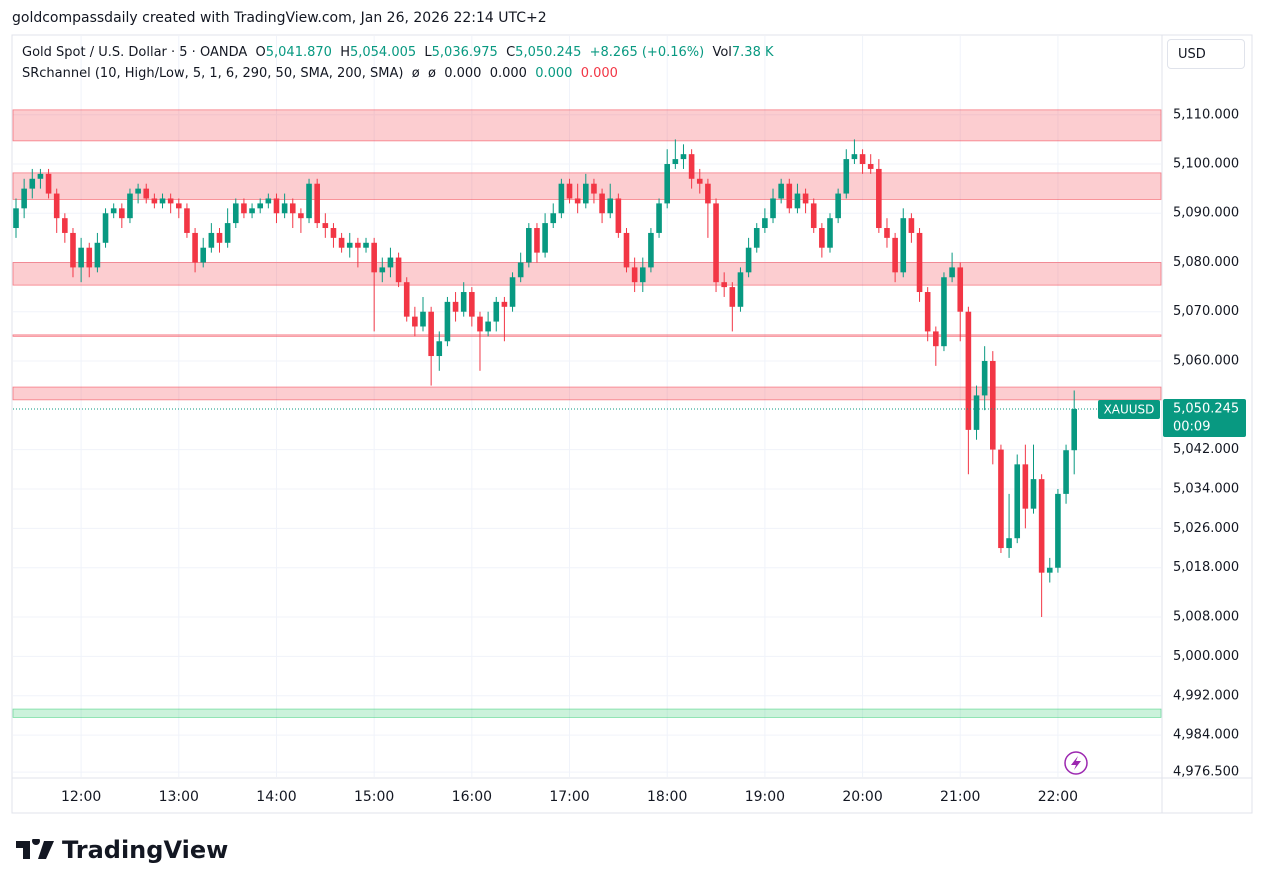 This screenshot has height=889, width=1265. Describe the element at coordinates (1206, 735) in the screenshot. I see `y-tick-label: 4,984.000` at that location.